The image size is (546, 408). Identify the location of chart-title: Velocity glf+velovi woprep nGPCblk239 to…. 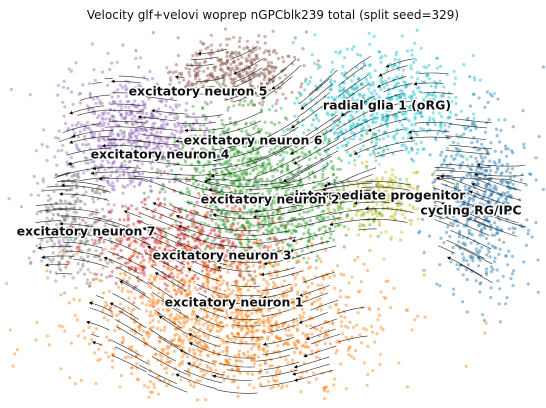
(273, 15).